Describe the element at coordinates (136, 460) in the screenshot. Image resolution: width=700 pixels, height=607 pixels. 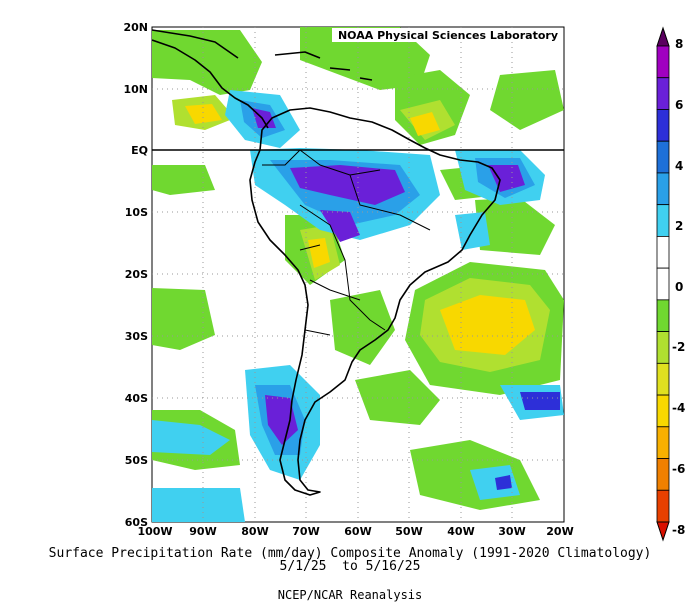
I see `lat-label: 50S` at that location.